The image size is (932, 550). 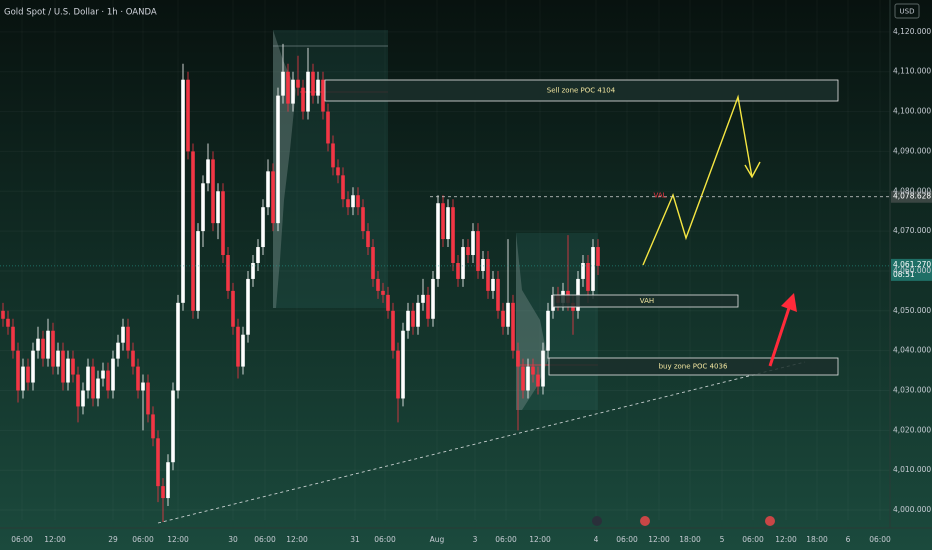 I want to click on buy-zone, so click(x=693, y=366).